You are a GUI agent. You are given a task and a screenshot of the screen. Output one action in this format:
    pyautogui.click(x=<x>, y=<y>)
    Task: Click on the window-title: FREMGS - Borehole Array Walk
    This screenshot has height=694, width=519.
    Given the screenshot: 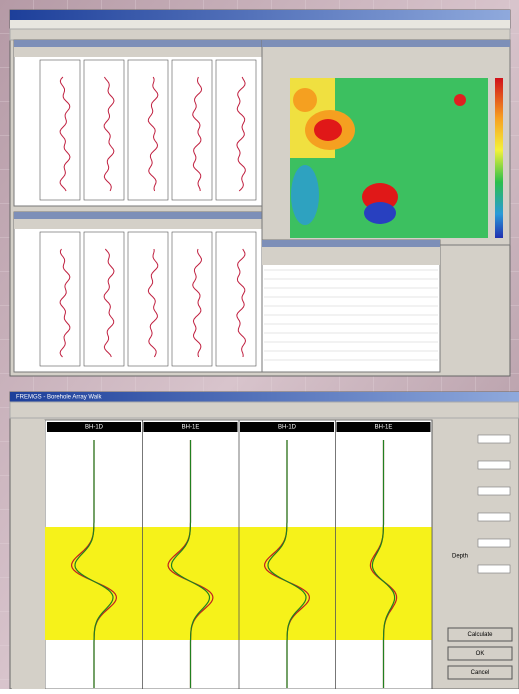 What is the action you would take?
    pyautogui.click(x=59, y=398)
    